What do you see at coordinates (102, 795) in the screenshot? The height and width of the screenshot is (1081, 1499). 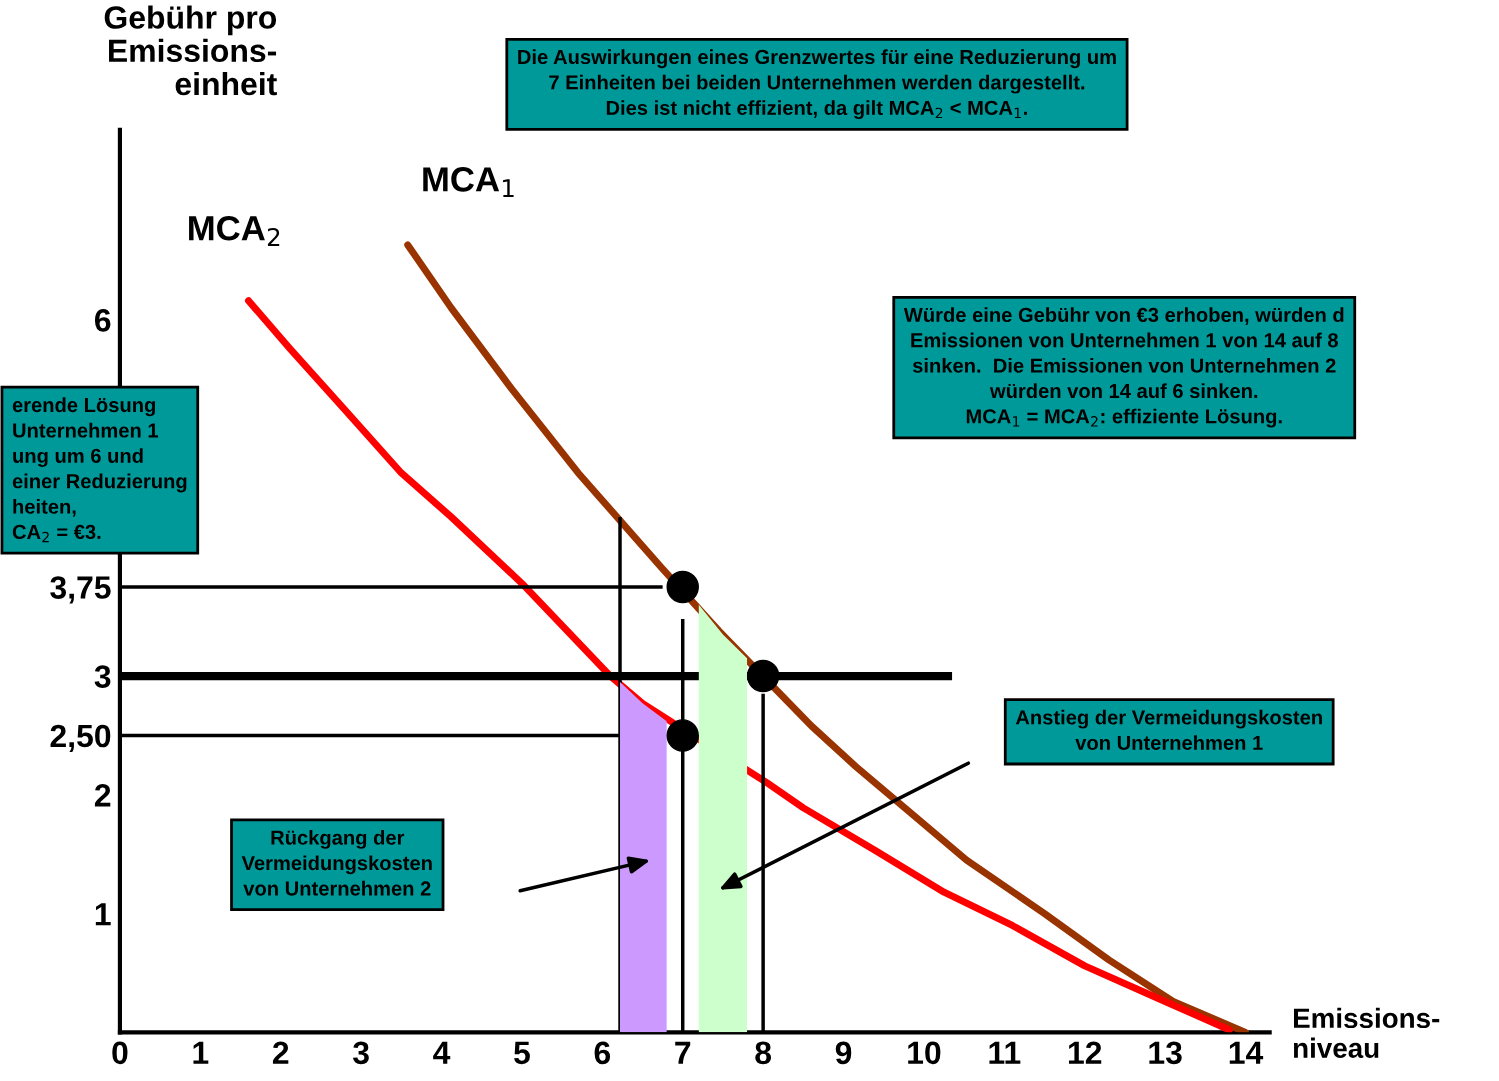 I see `y-tick-label: 2` at bounding box center [102, 795].